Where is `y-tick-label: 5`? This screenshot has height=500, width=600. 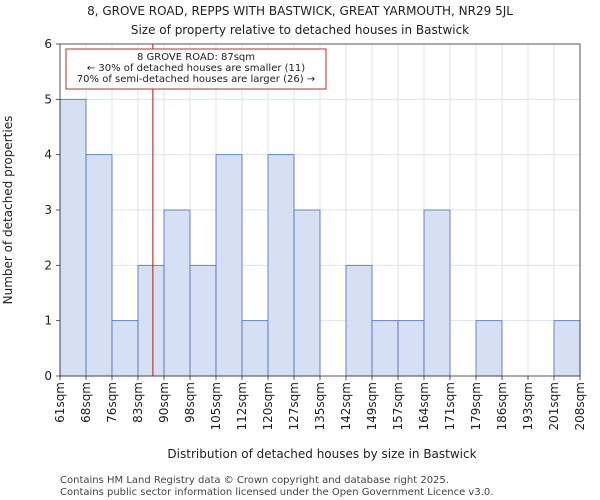 y-tick-label: 5 is located at coordinates (48, 99).